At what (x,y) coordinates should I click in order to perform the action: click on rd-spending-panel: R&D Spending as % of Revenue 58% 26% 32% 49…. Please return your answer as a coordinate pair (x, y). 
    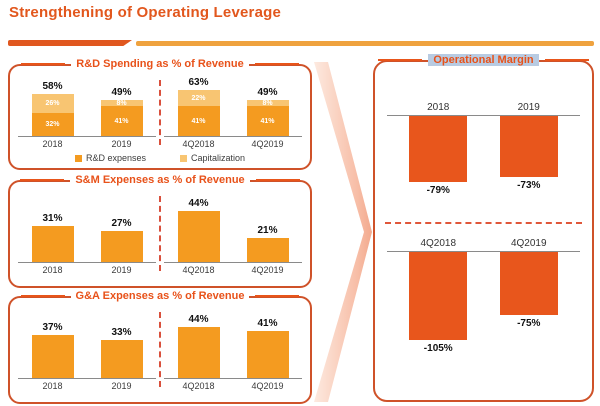
    Looking at the image, I should click on (160, 114).